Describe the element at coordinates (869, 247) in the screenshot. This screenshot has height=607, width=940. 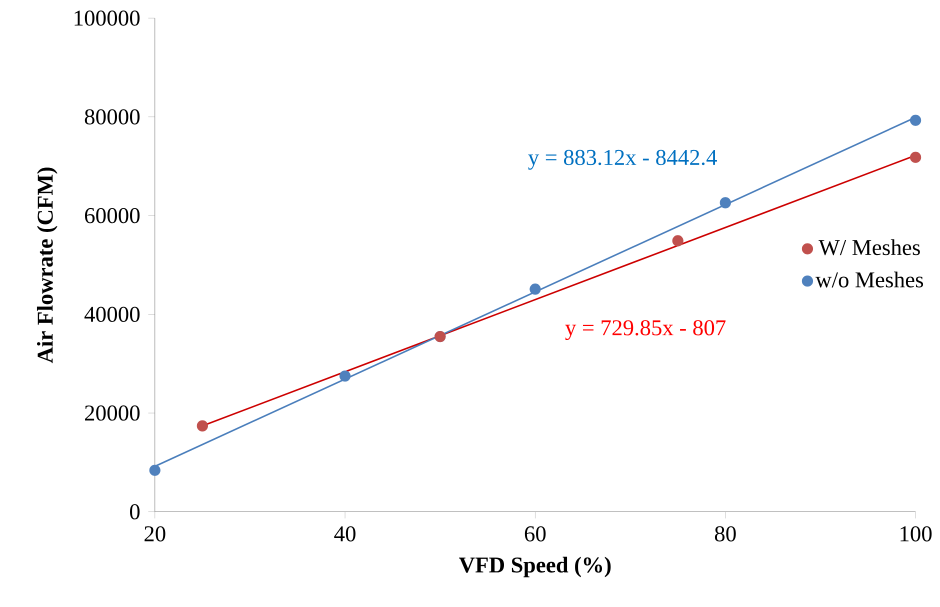
I see `legend-label: W/ Meshes` at that location.